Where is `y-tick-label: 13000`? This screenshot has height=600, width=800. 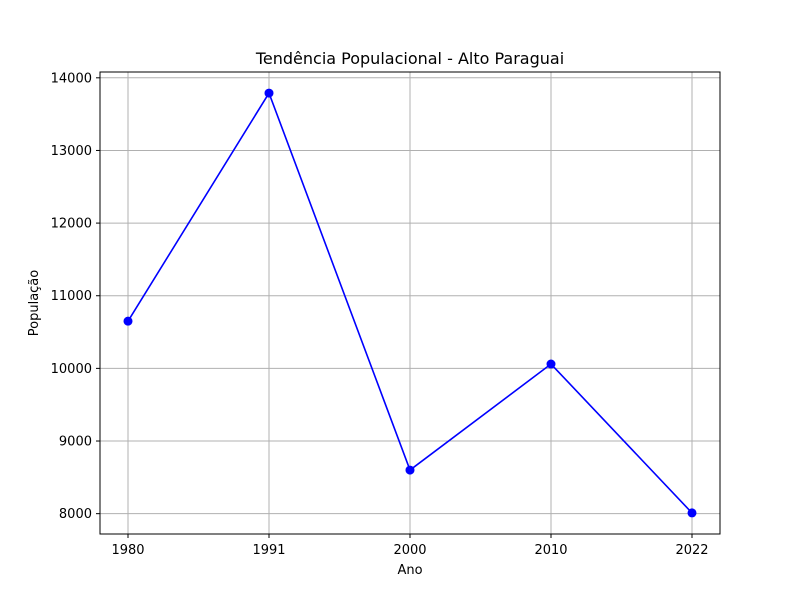 y-tick-label: 13000 is located at coordinates (71, 151).